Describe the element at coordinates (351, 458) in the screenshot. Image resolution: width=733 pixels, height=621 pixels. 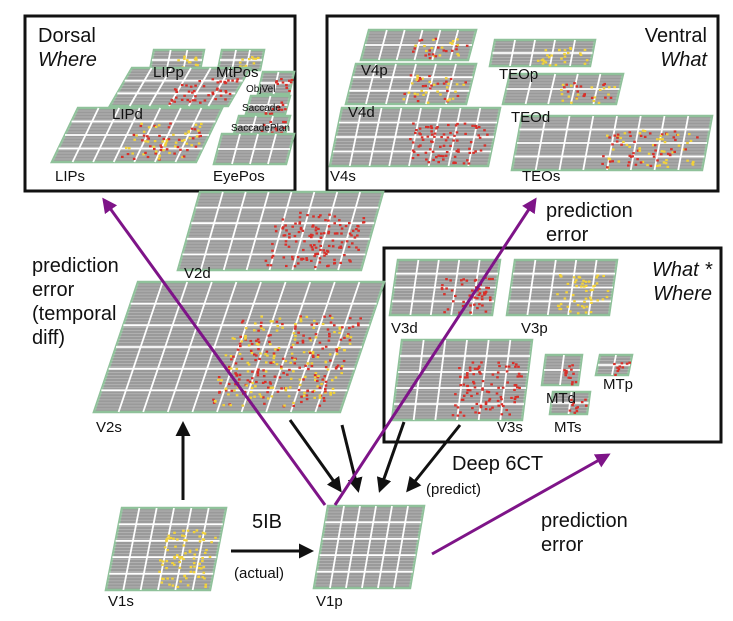
I see `arrow-v2d-to-v1p` at that location.